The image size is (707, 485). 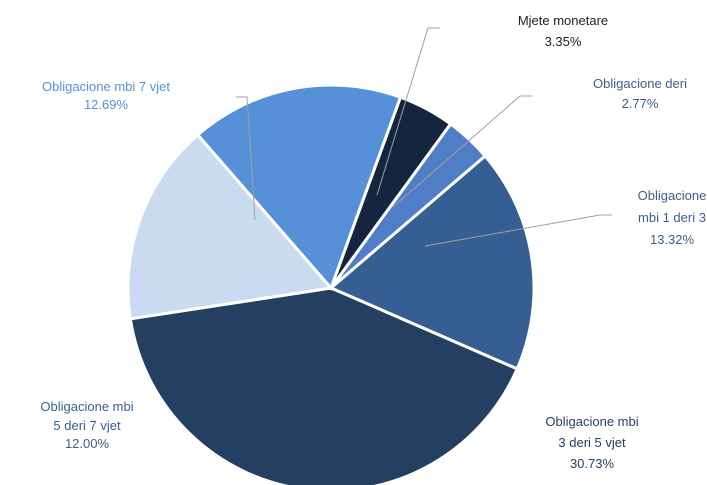 I want to click on slice-label: Obligacione mbi 7 vjet 12.69%, so click(x=108, y=96).